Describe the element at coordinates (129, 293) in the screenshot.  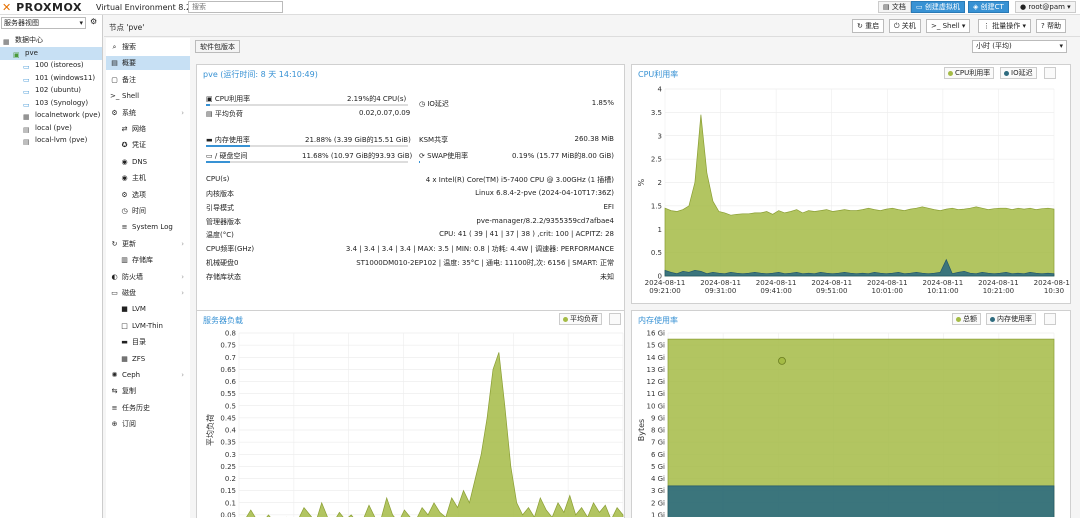
I see `nav-item-label: 磁盘` at that location.